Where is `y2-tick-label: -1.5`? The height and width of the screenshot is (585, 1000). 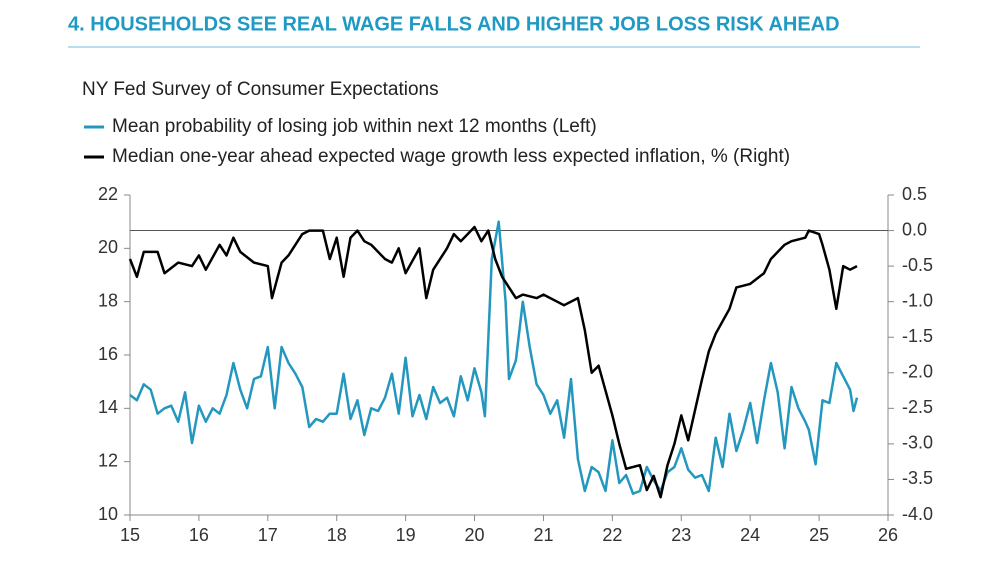
y2-tick-label: -1.5 is located at coordinates (917, 336).